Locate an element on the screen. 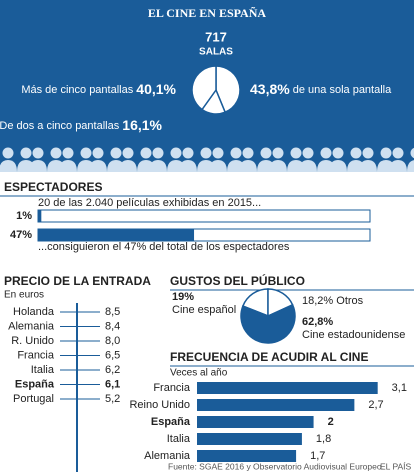 This screenshot has width=414, height=476. crowd is located at coordinates (207, 159).